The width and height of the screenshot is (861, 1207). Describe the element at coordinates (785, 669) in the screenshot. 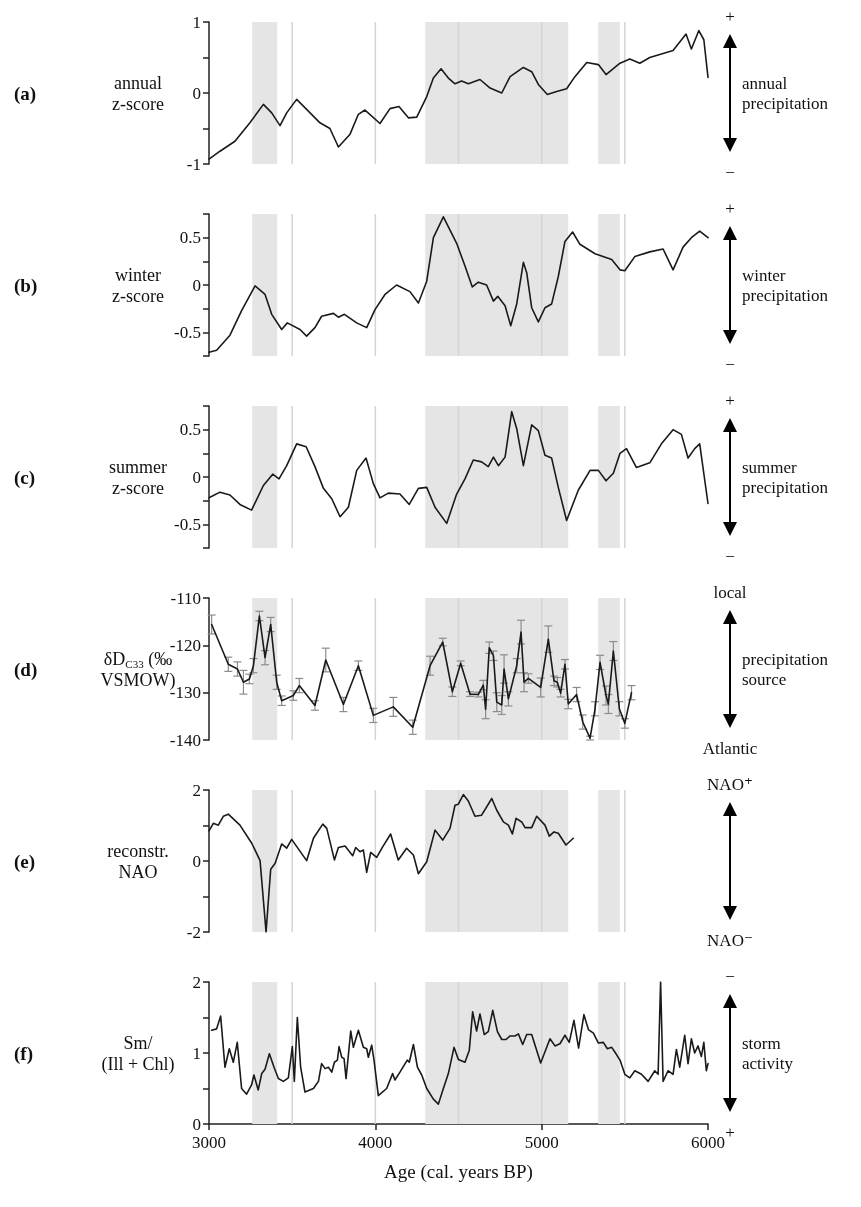

I see `text: precipitation source` at that location.